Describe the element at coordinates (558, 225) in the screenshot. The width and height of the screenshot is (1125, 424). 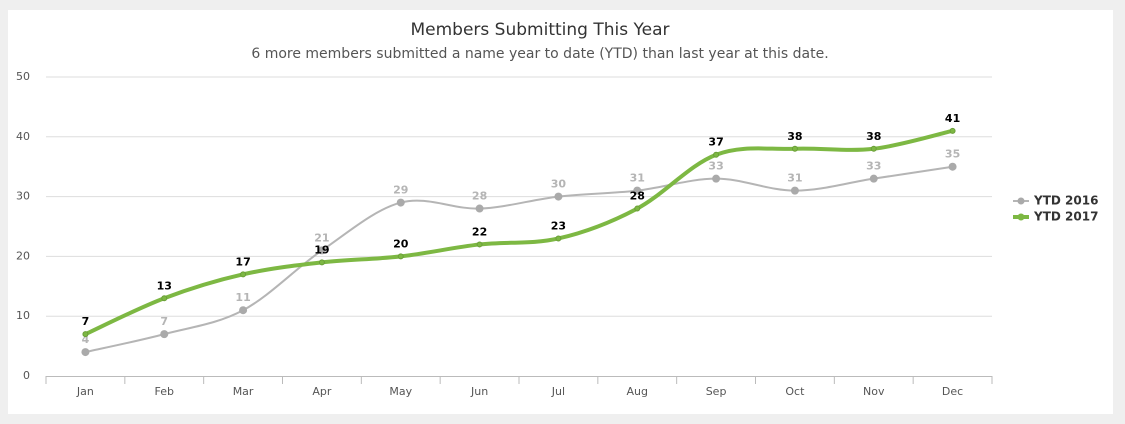
I see `data-label: 23` at that location.